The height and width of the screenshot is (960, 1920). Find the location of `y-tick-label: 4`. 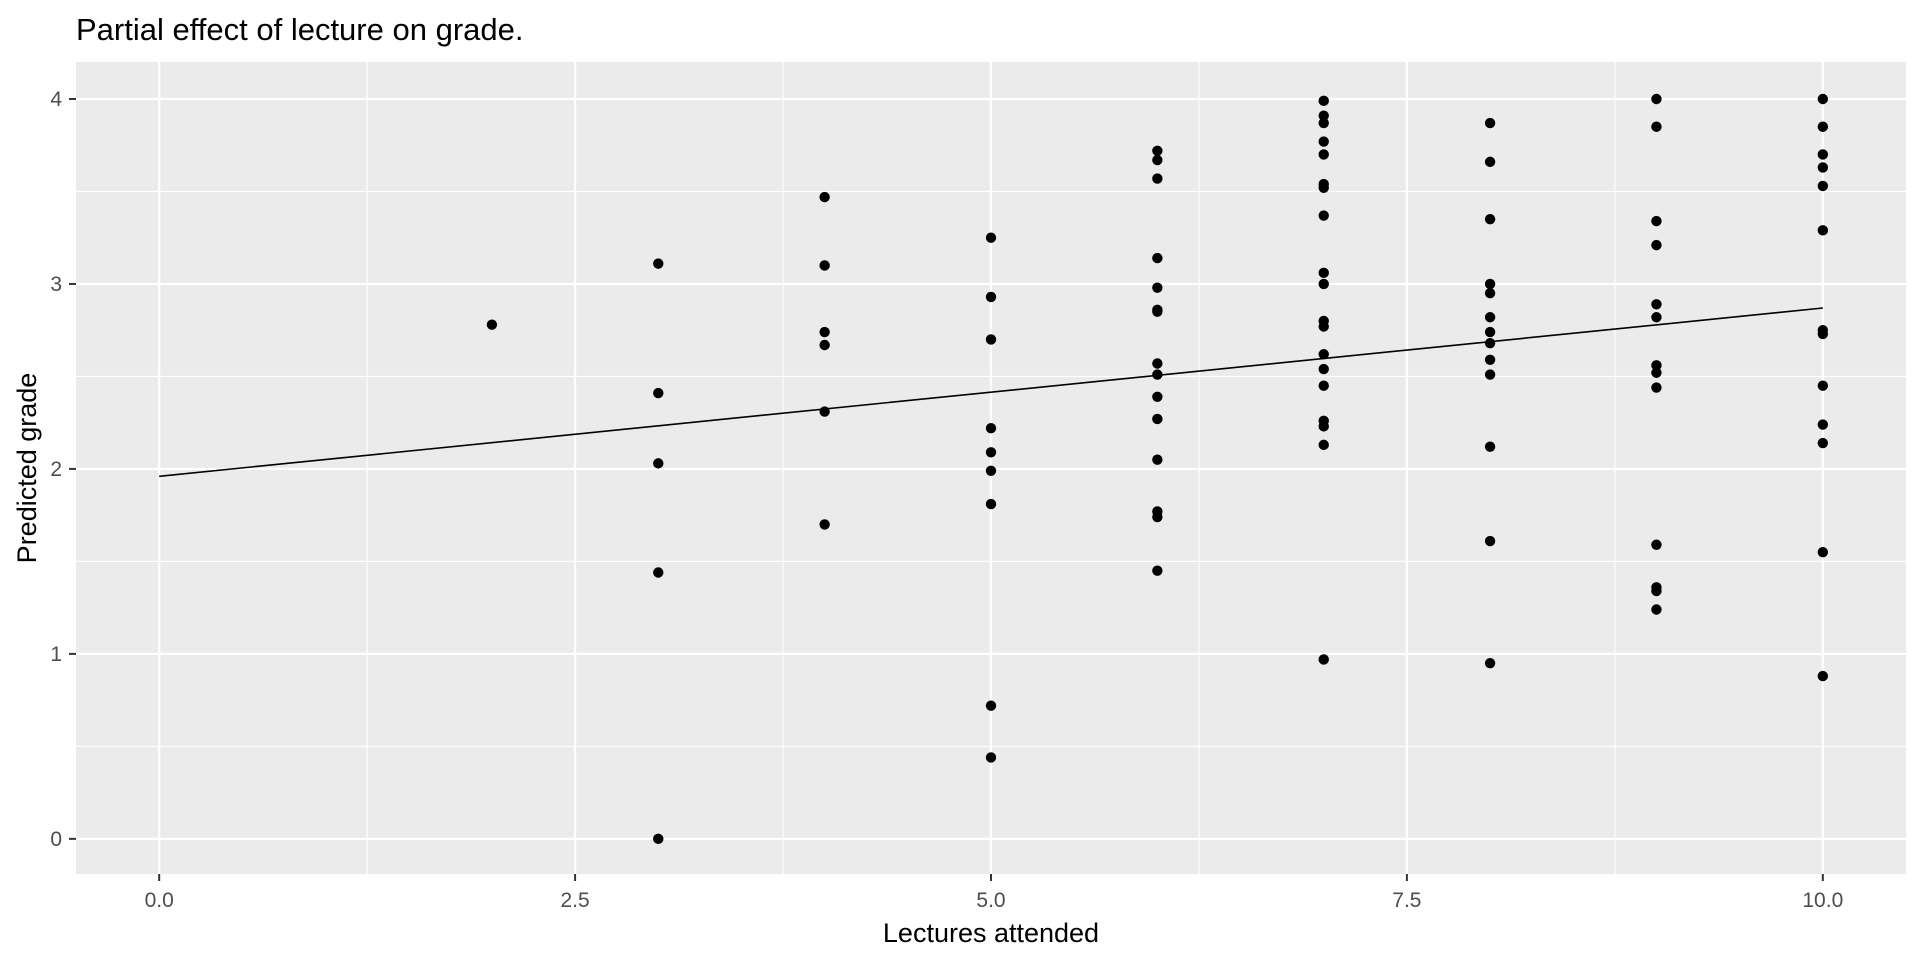

y-tick-label: 4 is located at coordinates (56, 99).